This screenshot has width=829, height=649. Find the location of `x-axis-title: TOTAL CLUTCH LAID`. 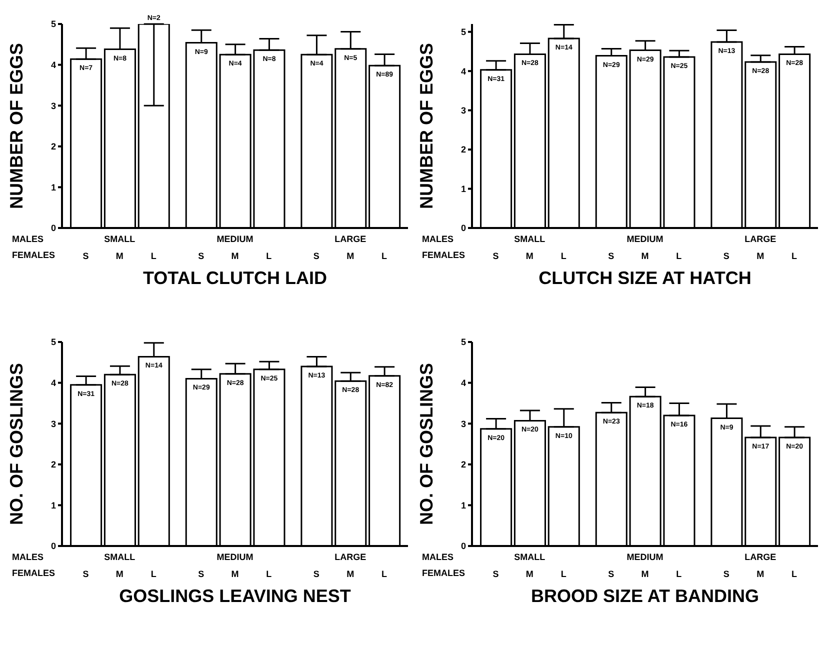

x-axis-title: TOTAL CLUTCH LAID is located at coordinates (235, 278).